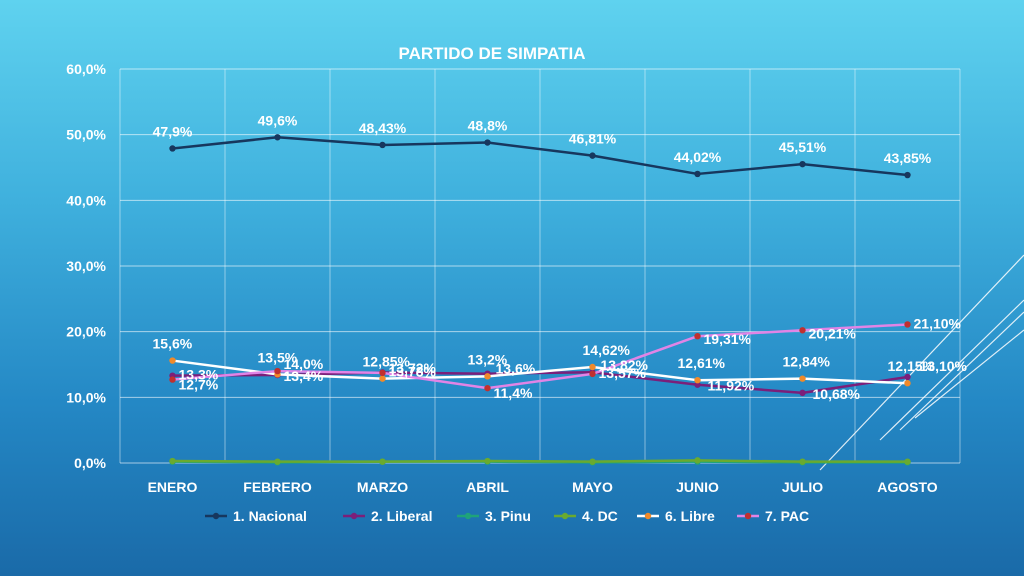  Describe the element at coordinates (802, 487) in the screenshot. I see `x-tick-label: JULIO` at that location.